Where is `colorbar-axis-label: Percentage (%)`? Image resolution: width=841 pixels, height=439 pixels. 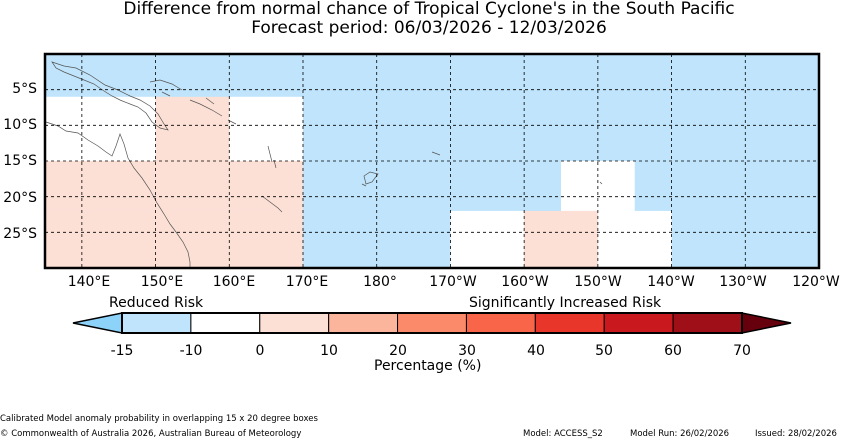 colorbar-axis-label: Percentage (%) is located at coordinates (428, 366).